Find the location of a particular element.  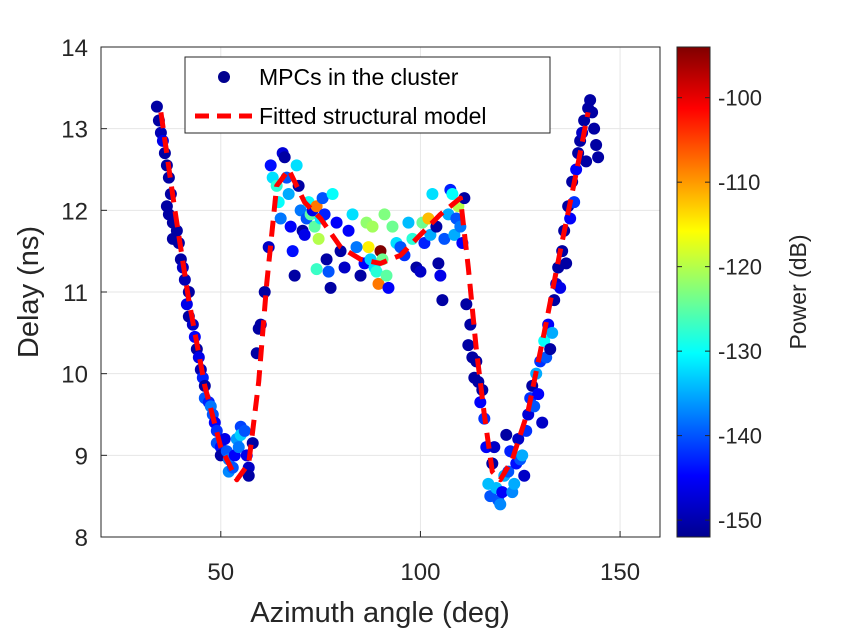

y-axis-ticks: 8 9 10 11 12 13 14 is located at coordinates (84, 293).